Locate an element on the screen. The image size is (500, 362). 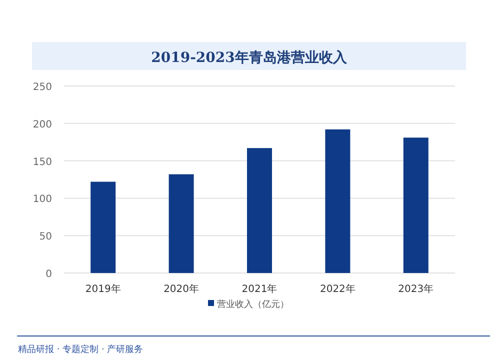
x-tick-label: 2022年 is located at coordinates (338, 289).